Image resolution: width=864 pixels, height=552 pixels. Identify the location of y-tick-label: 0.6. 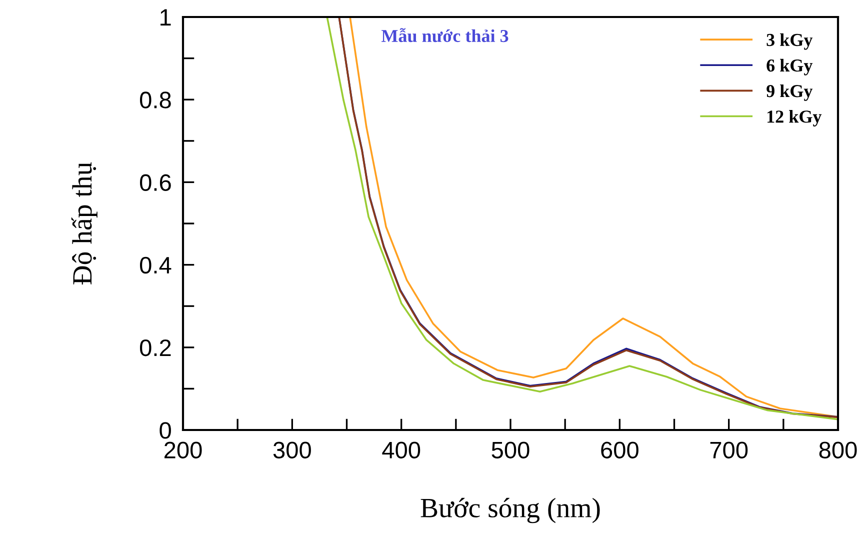
(155, 182).